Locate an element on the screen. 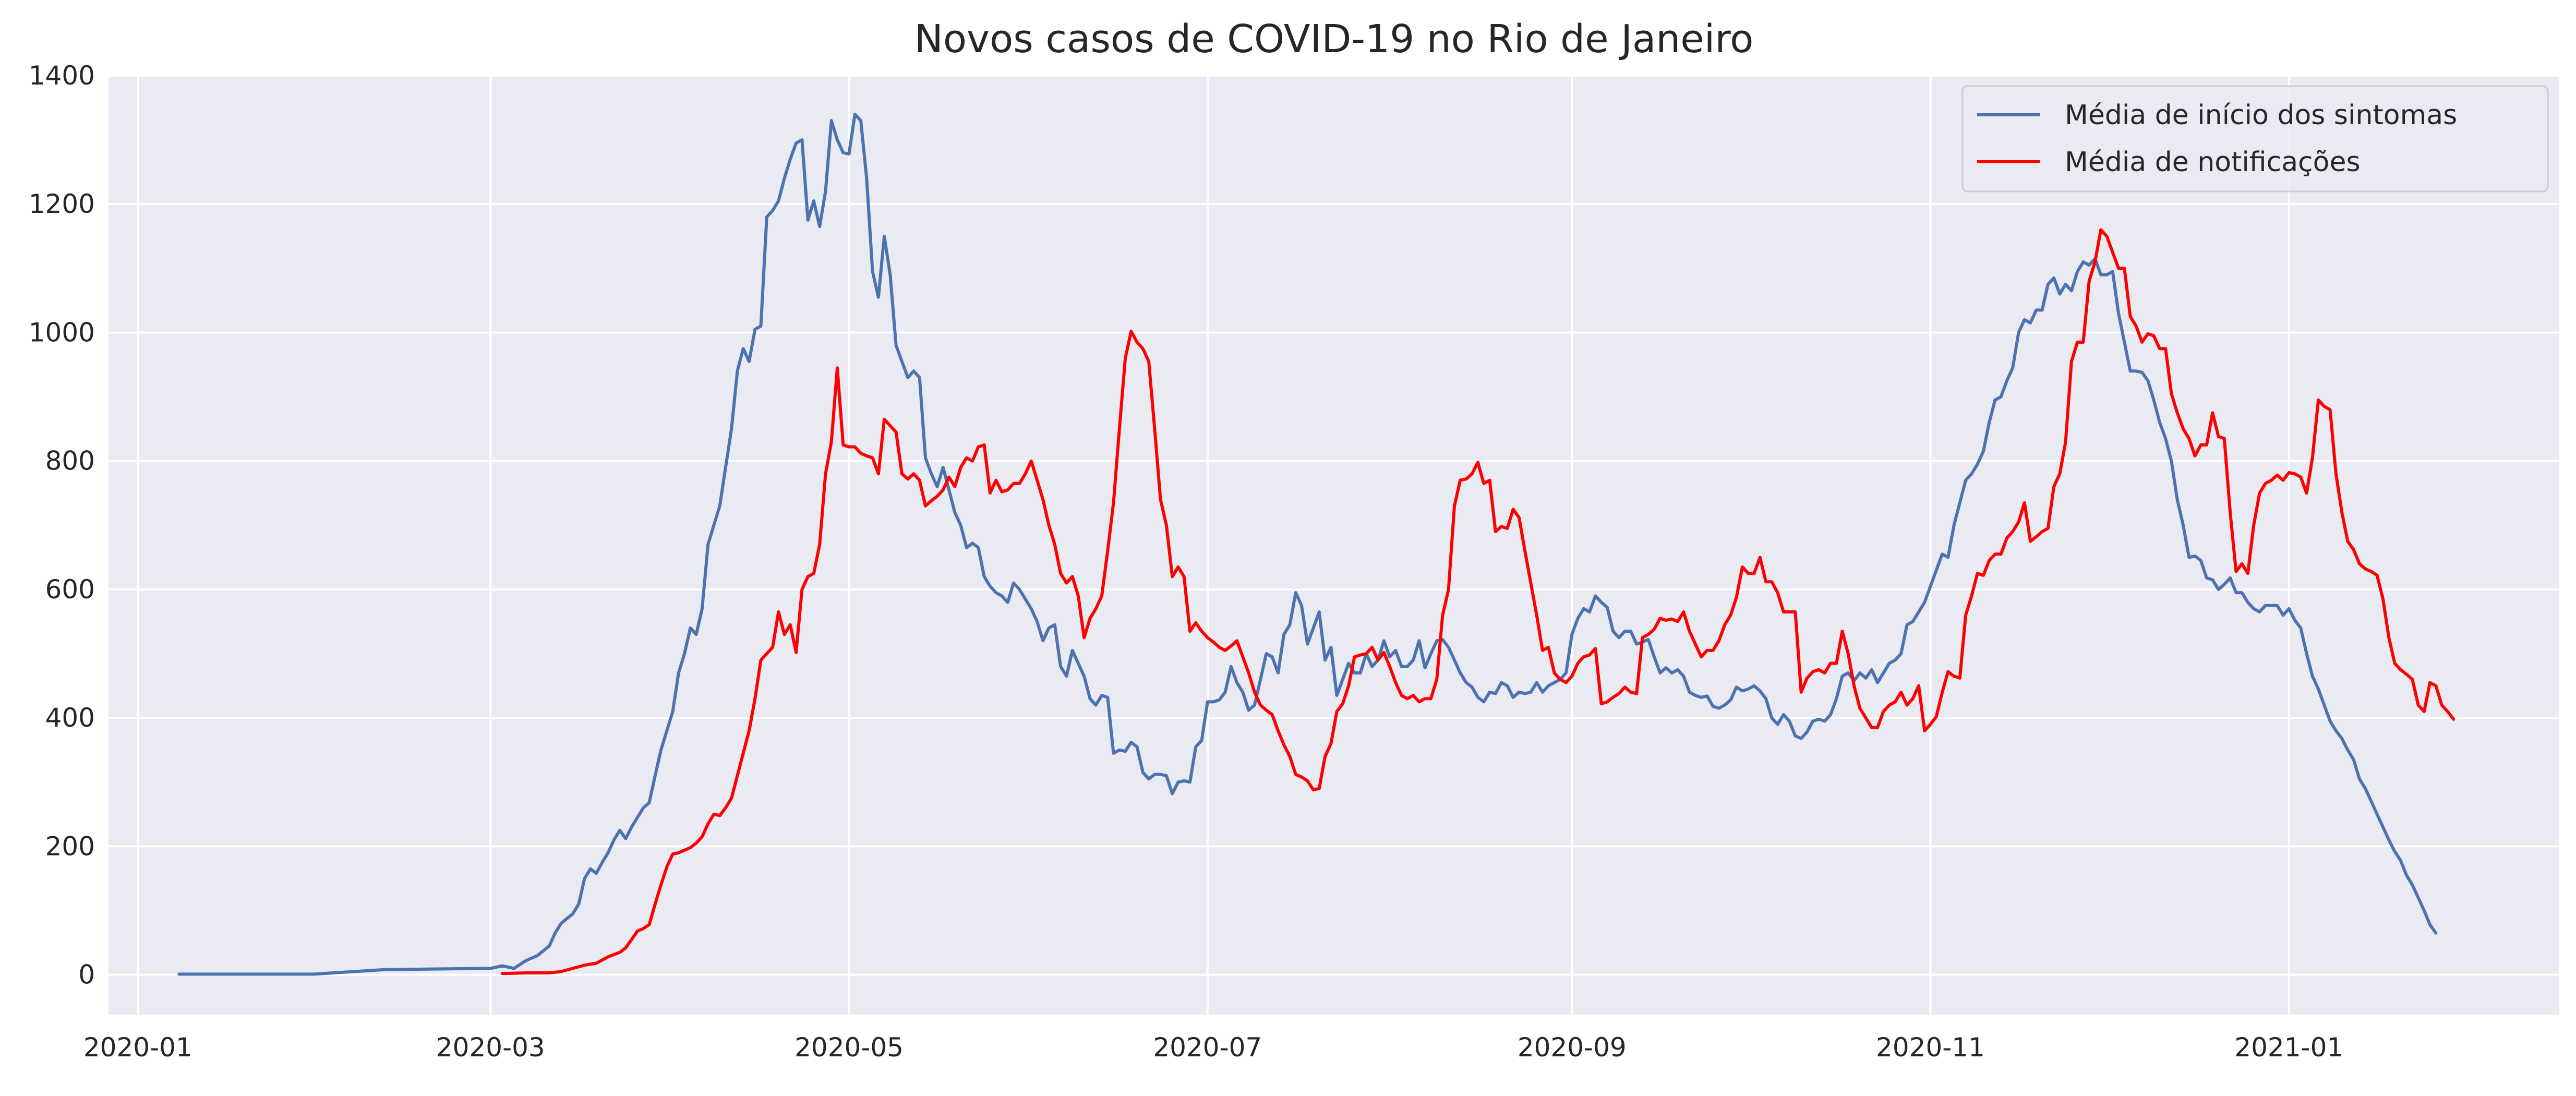 This screenshot has height=1096, width=2576. x-tick-label: 2021-01 is located at coordinates (2288, 1048).